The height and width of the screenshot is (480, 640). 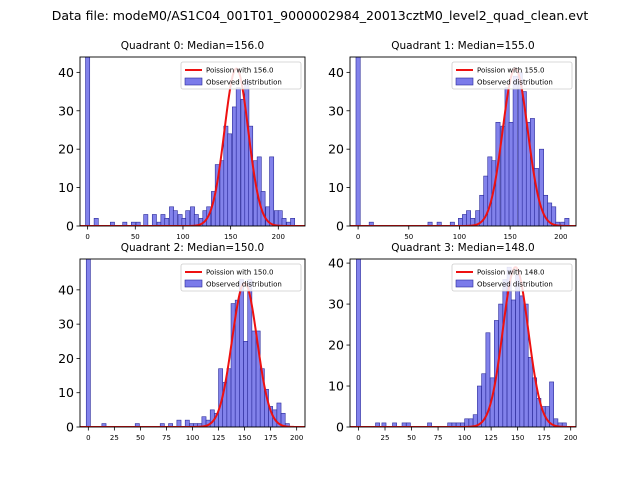 I want to click on panel-title: Quadrant 2: Median=150.0, so click(x=192, y=248).